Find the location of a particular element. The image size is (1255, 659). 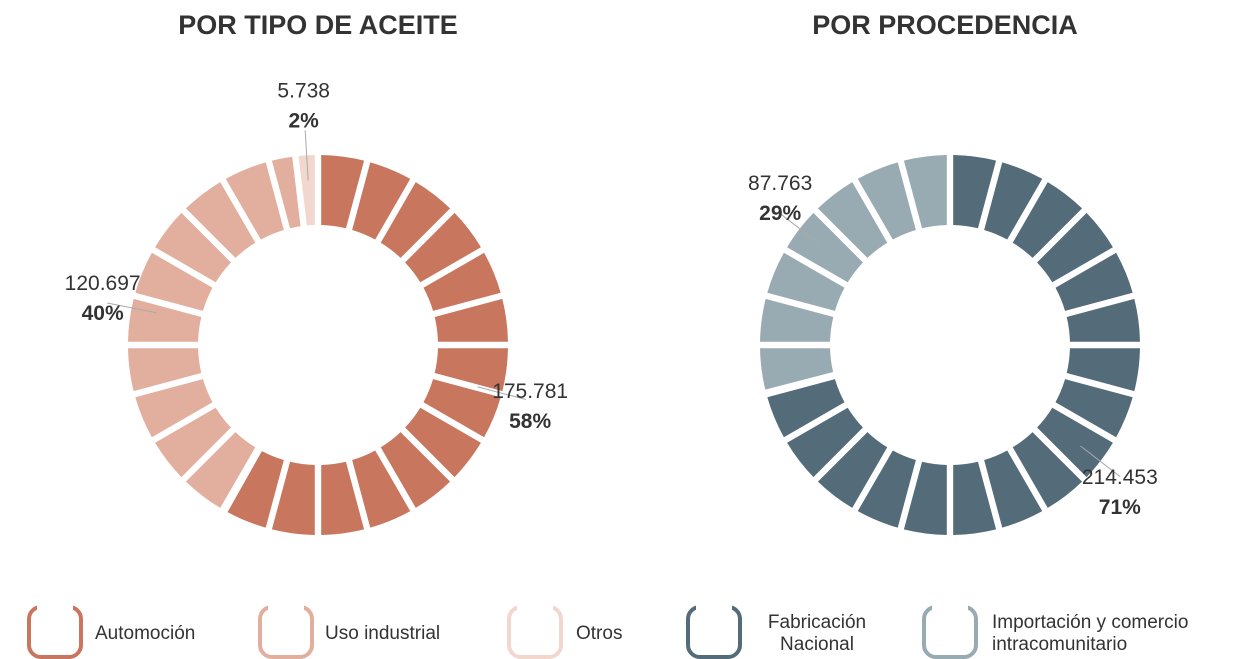

legend-label: Uso industrial is located at coordinates (383, 633).